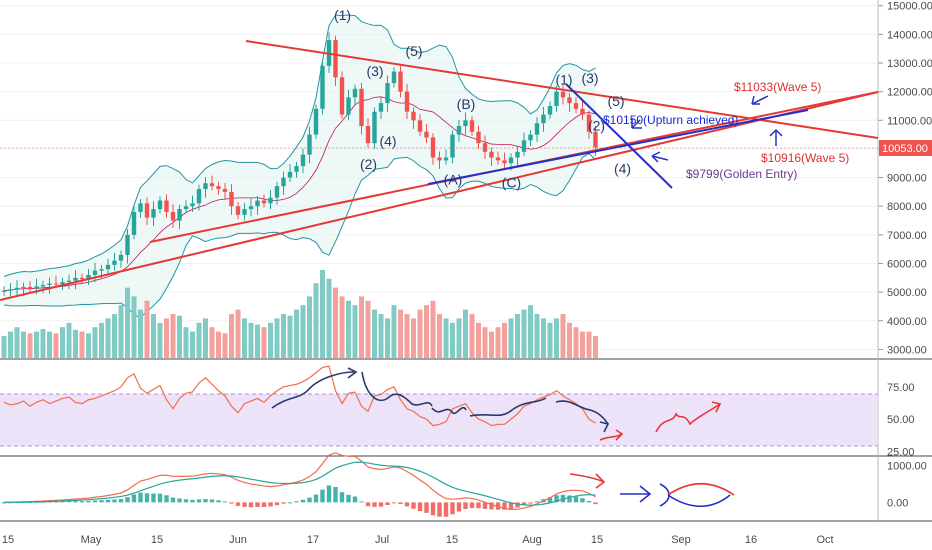  I want to click on price-tick-label: 5000.00, so click(907, 293).